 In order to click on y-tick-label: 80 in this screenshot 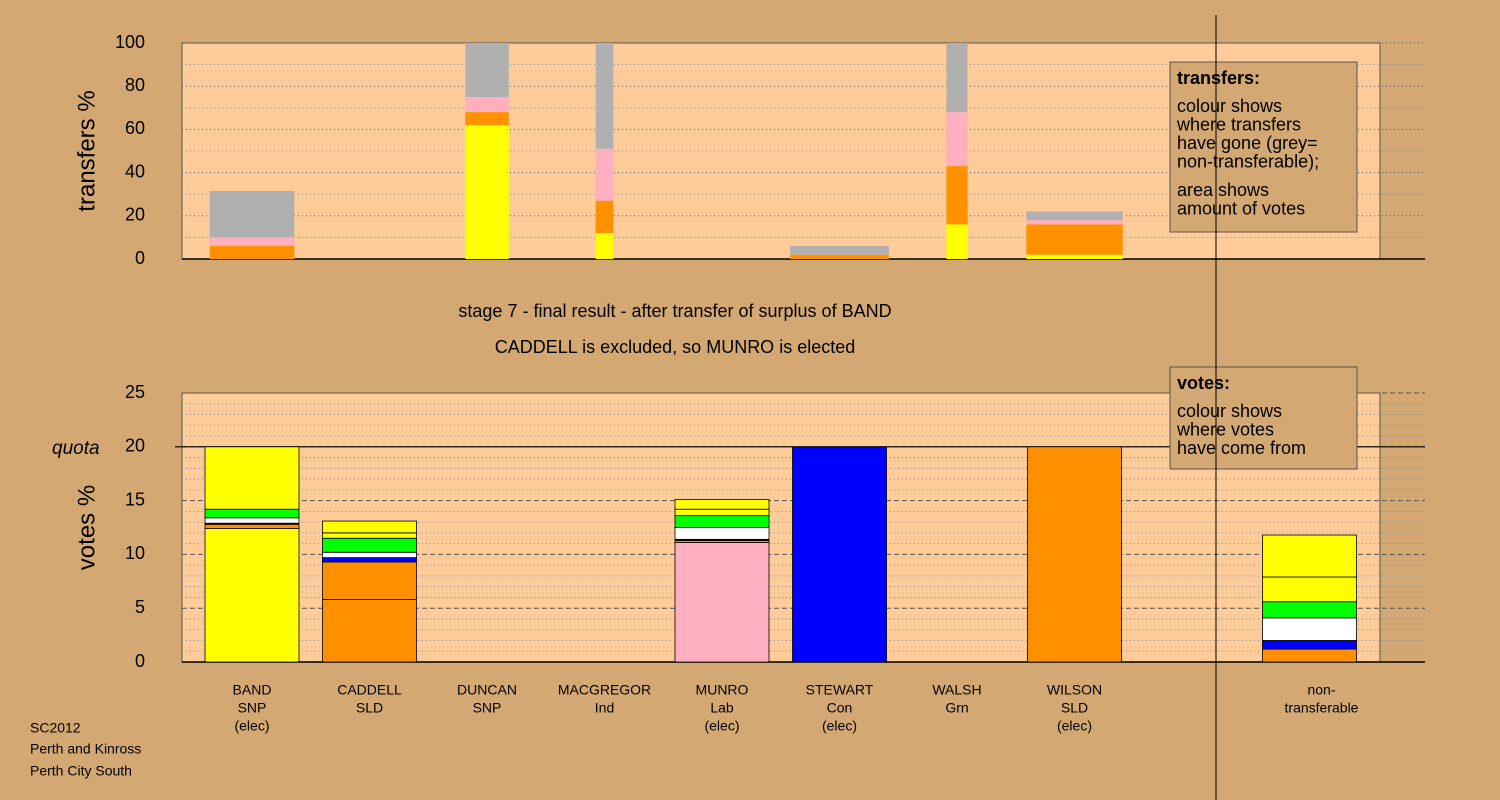, I will do `click(135, 85)`.